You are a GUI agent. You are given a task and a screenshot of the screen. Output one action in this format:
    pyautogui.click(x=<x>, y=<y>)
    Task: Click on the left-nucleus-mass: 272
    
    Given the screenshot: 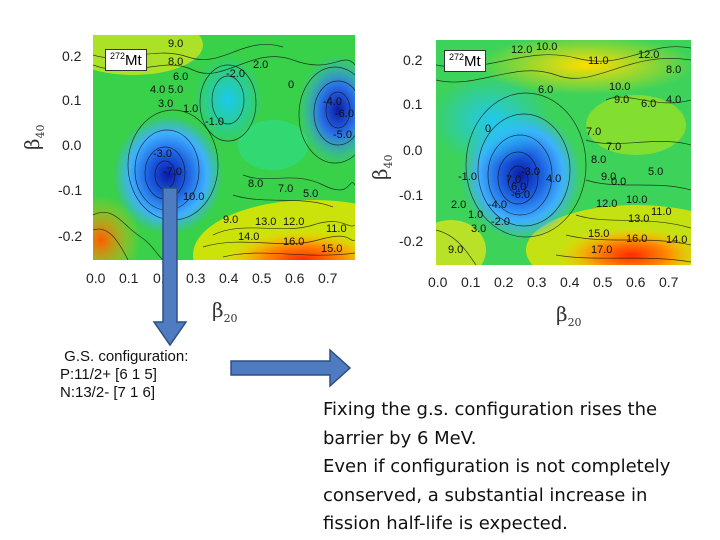 What is the action you would take?
    pyautogui.click(x=118, y=56)
    